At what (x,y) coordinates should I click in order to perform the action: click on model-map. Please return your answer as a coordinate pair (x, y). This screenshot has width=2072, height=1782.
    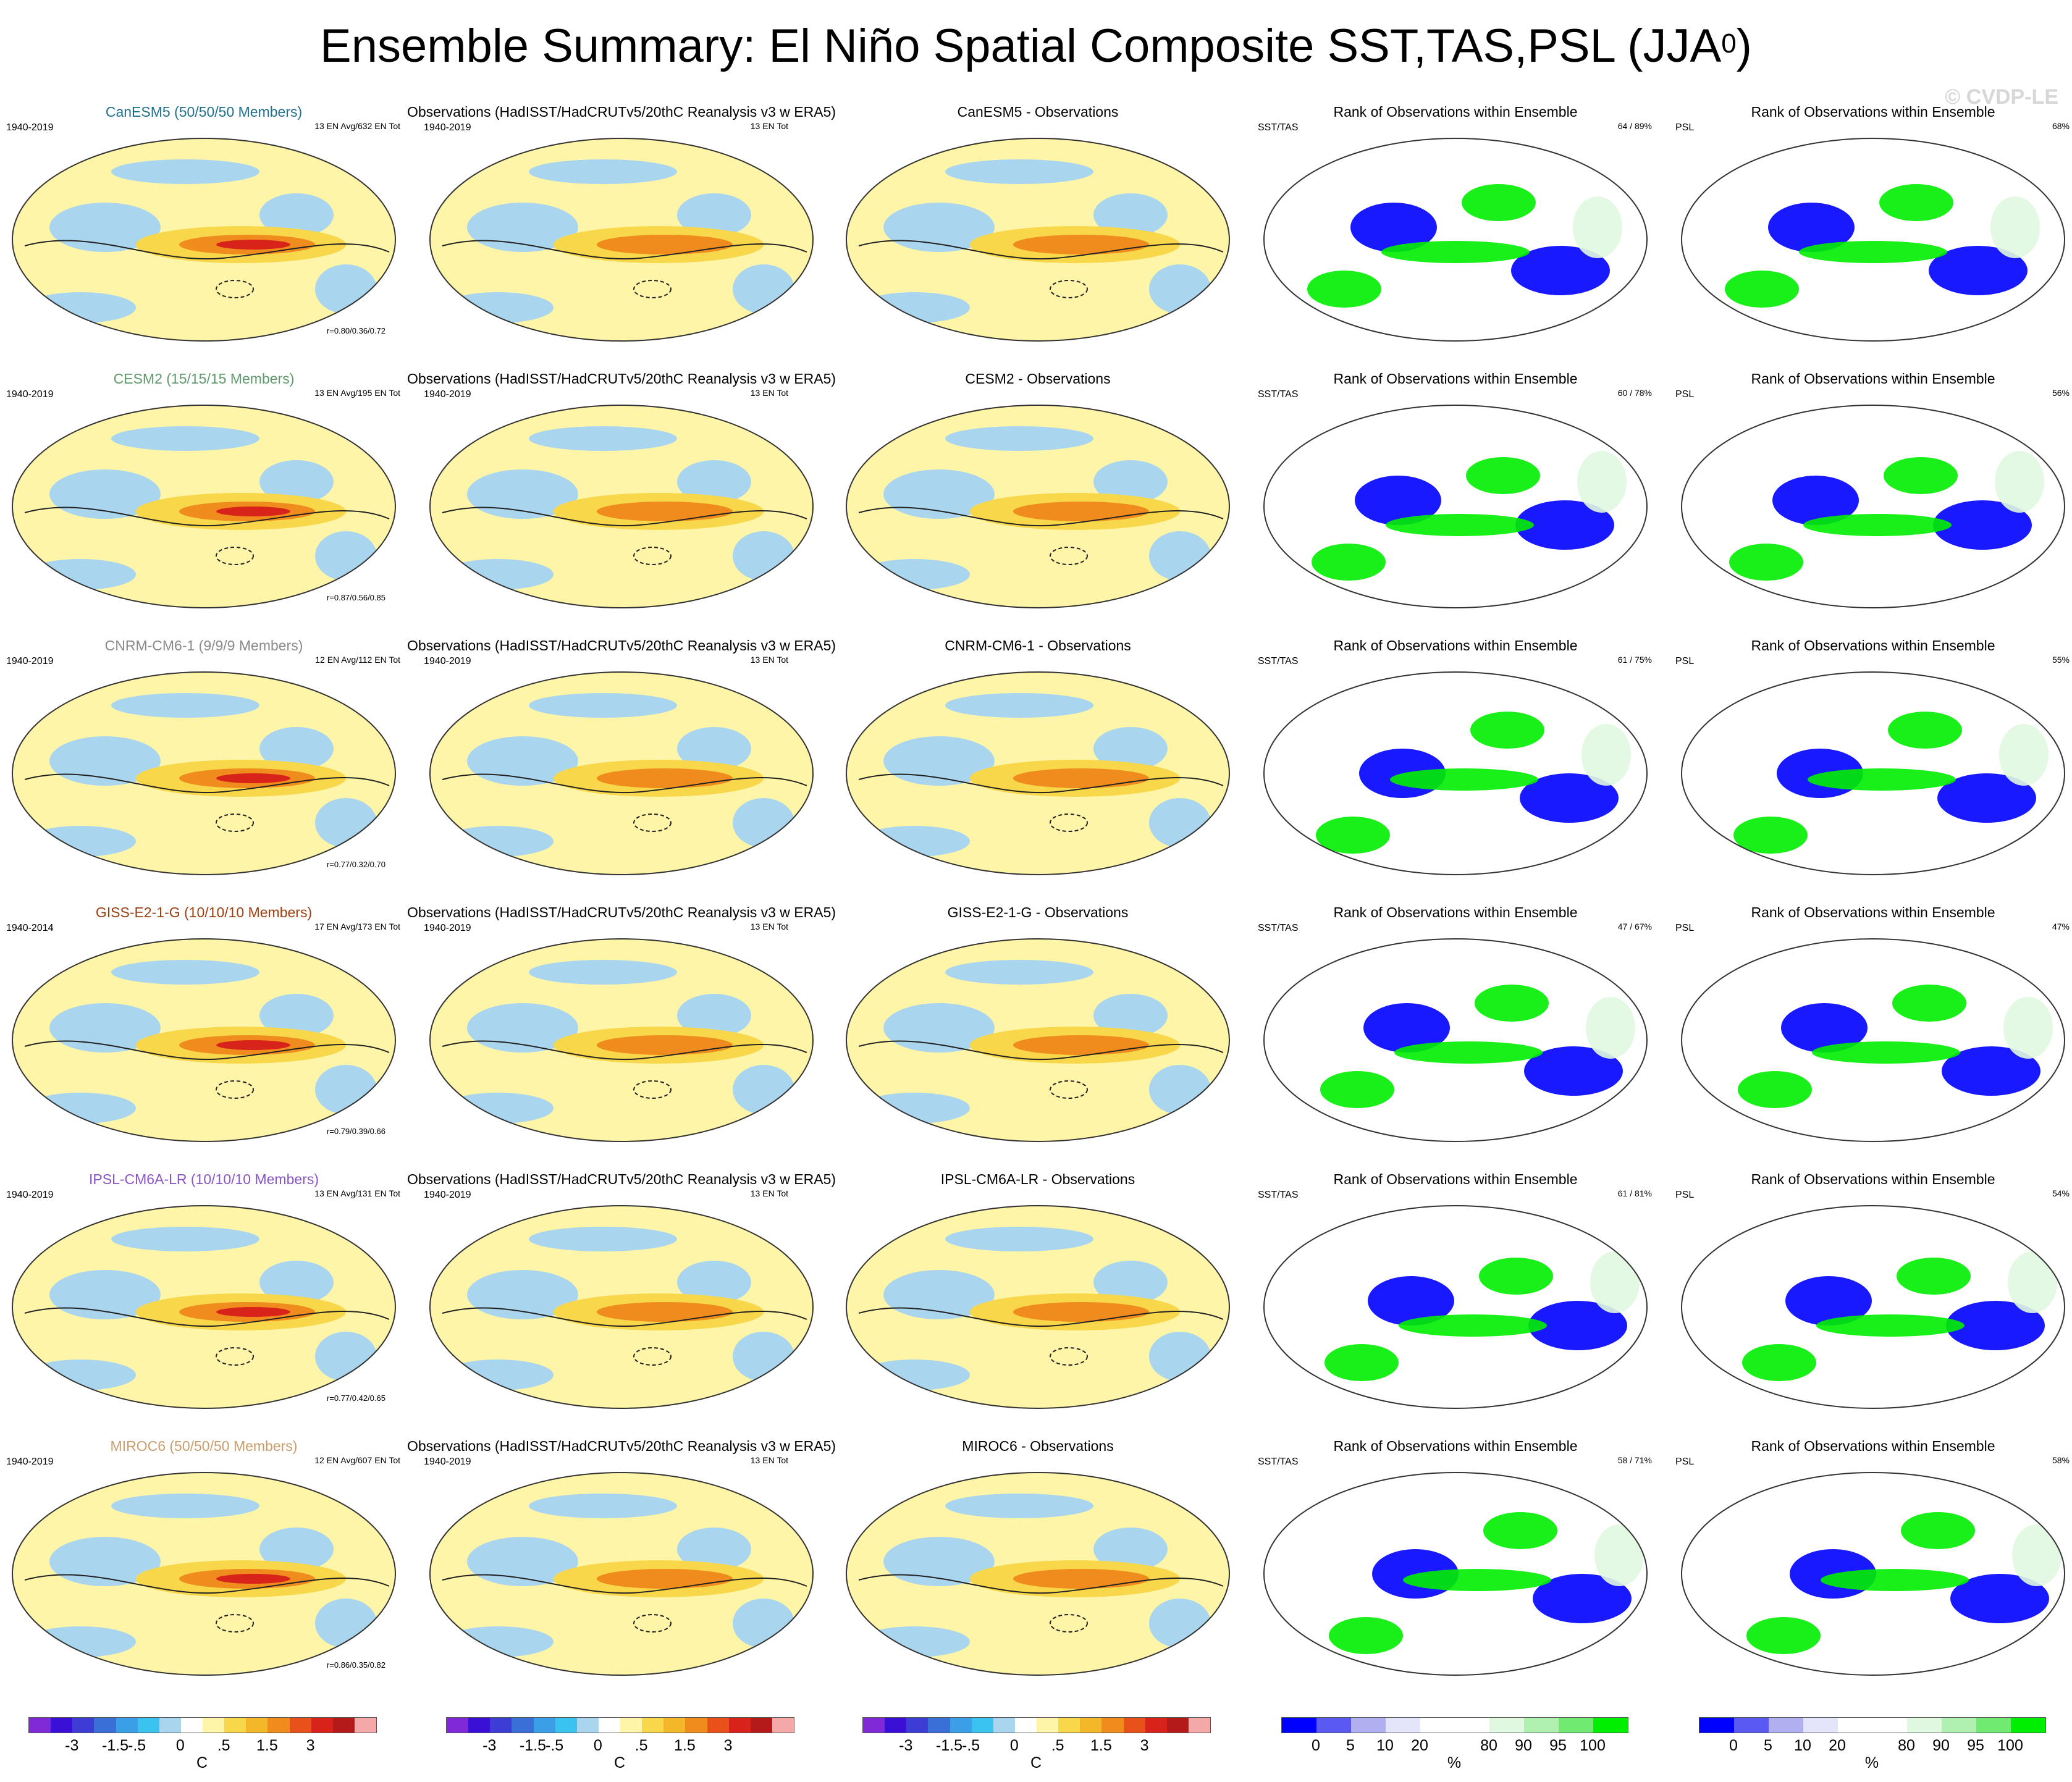
    Looking at the image, I should click on (204, 506).